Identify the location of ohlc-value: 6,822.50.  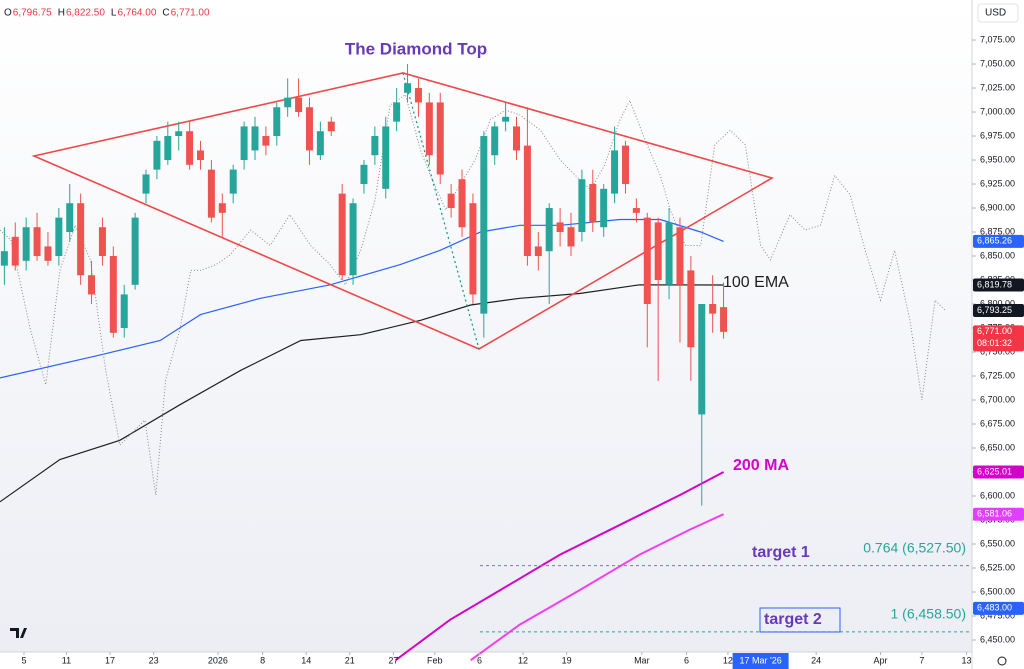
(85, 13).